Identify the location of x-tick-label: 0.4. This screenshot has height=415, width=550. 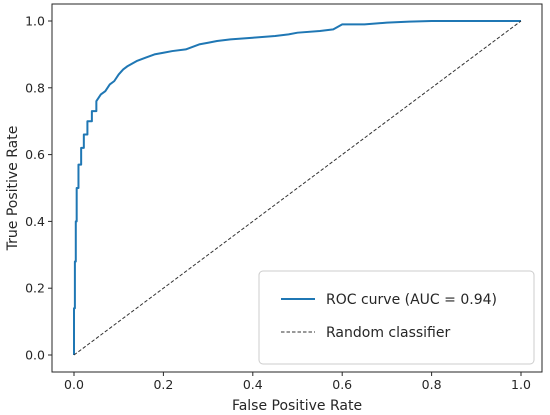
(253, 384).